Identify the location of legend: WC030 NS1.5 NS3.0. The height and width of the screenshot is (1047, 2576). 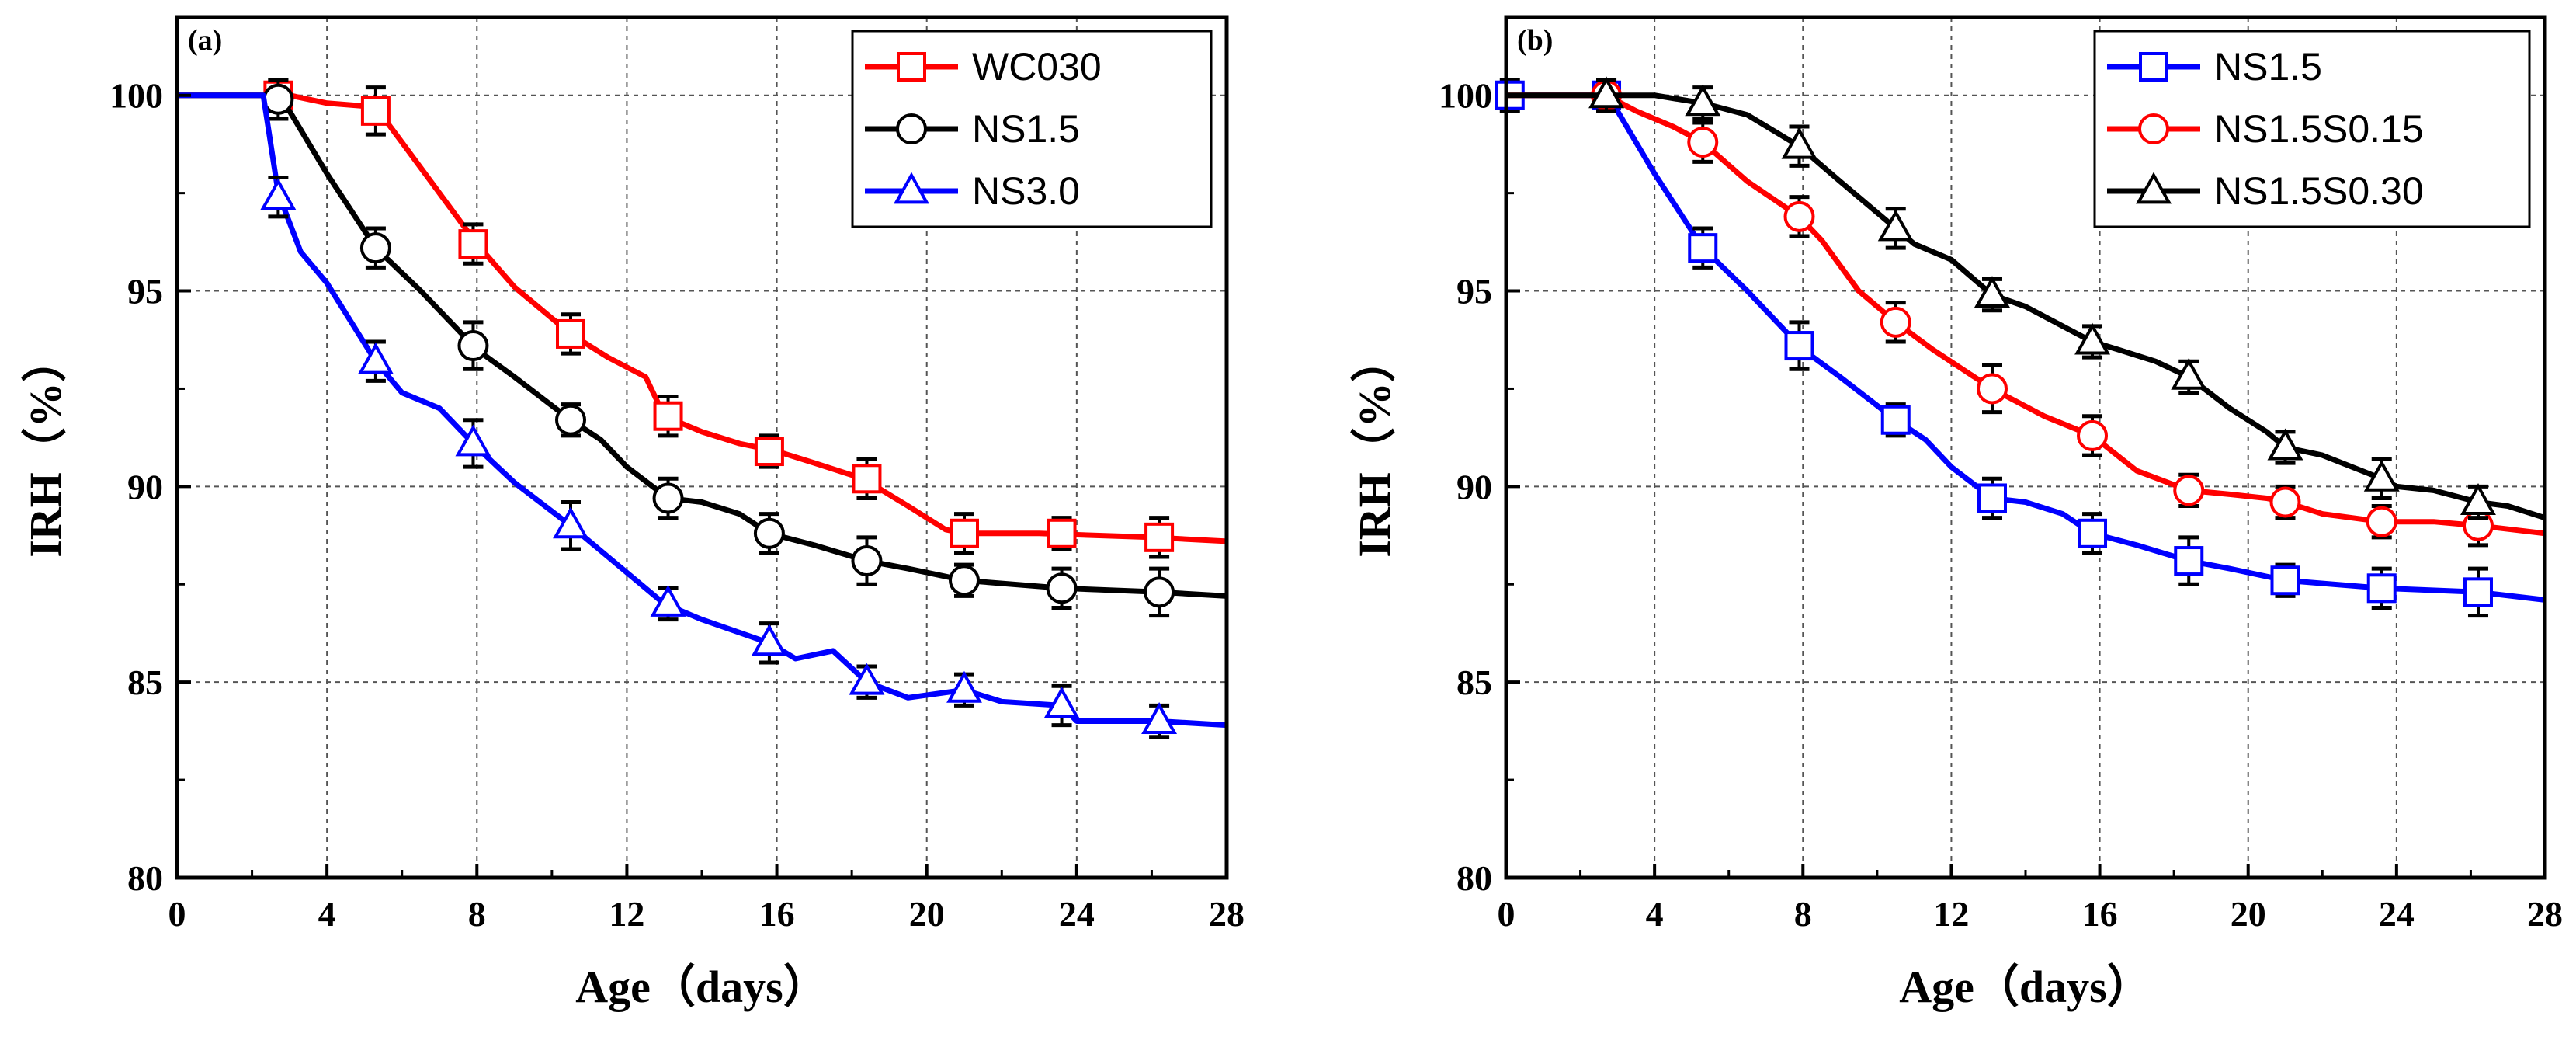
(1032, 129).